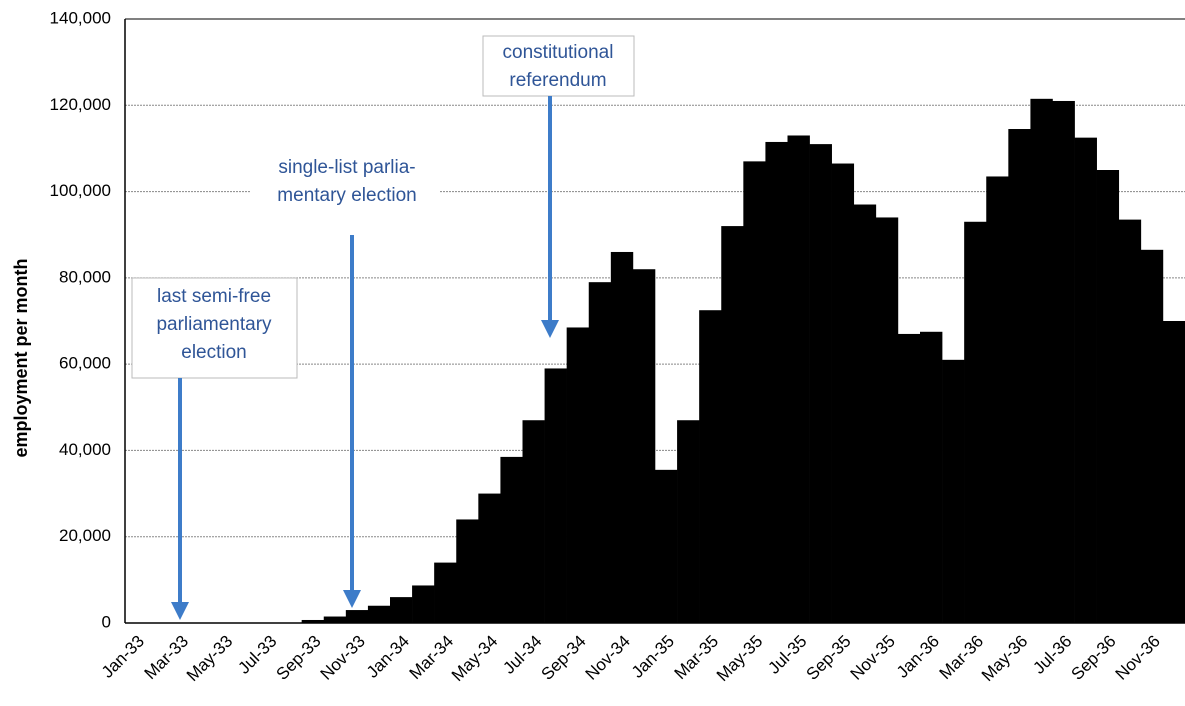  I want to click on x-tick-label: Sep-36, so click(1094, 658).